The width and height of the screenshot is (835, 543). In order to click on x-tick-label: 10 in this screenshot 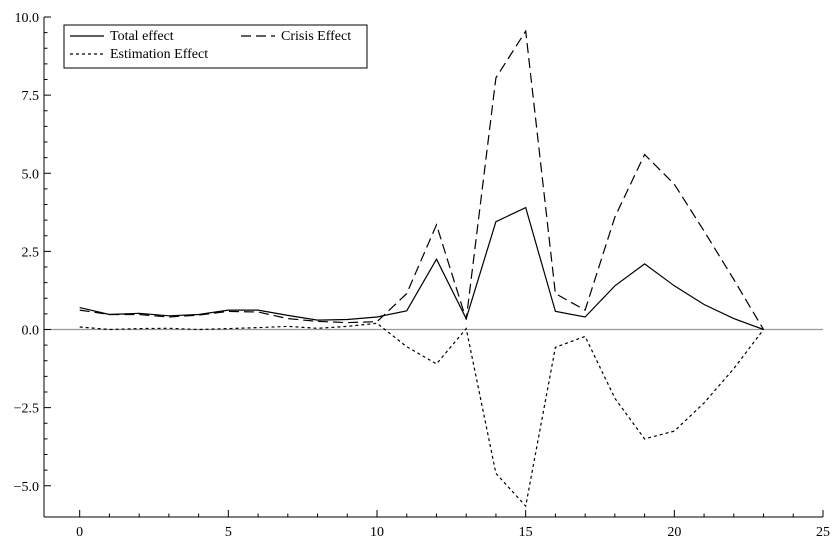, I will do `click(377, 532)`.